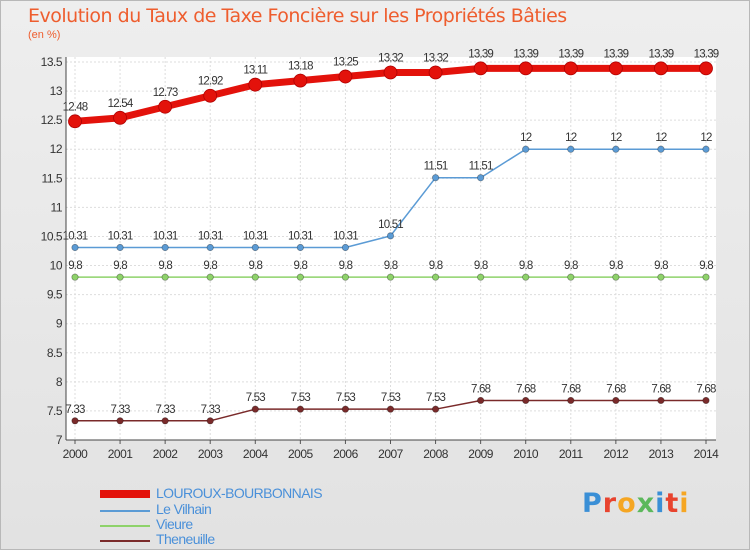 The width and height of the screenshot is (750, 550). Describe the element at coordinates (300, 67) in the screenshot. I see `data-label: 13.18` at that location.